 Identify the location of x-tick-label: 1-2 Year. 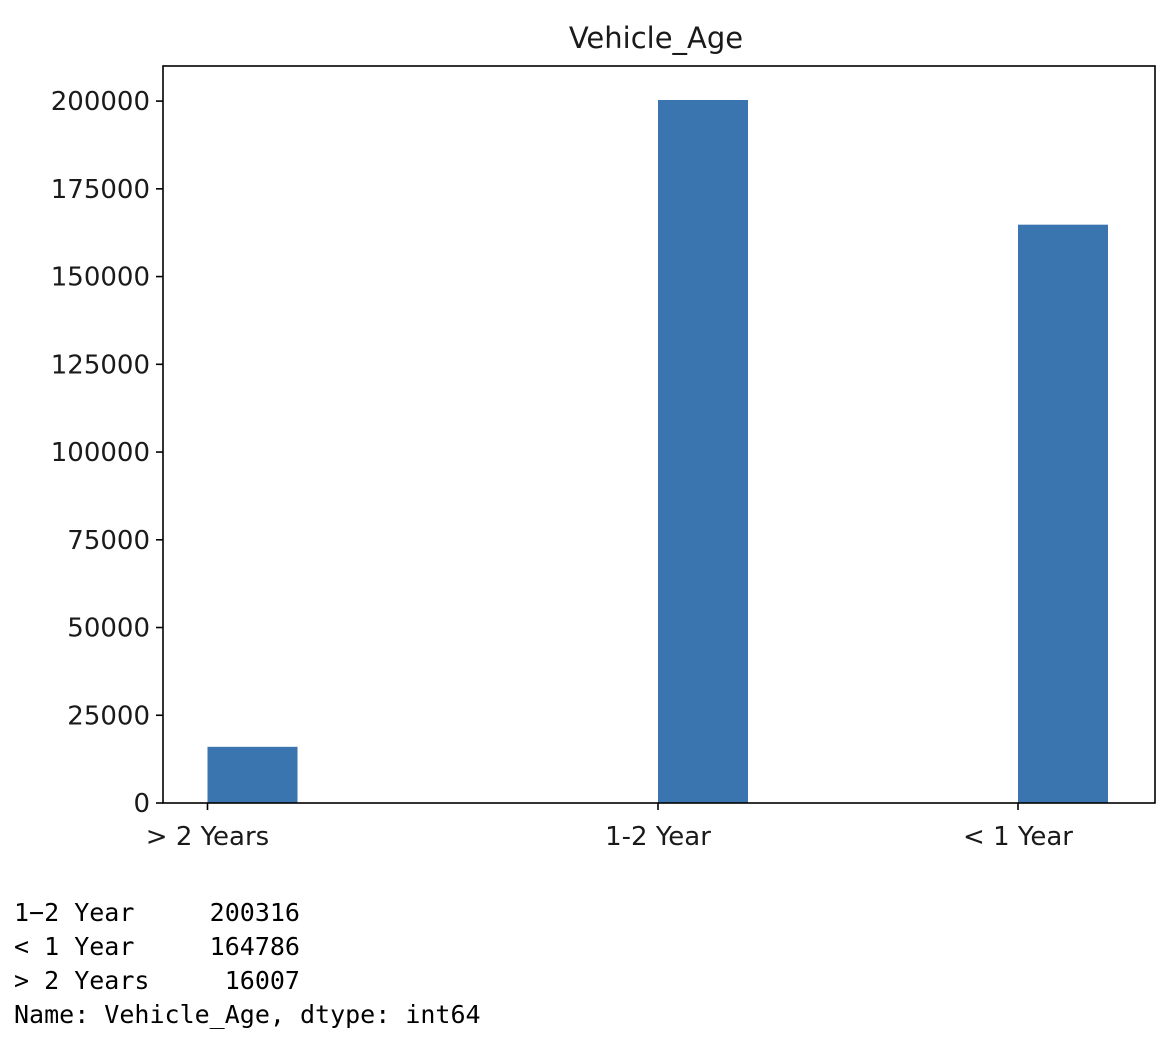
(658, 837).